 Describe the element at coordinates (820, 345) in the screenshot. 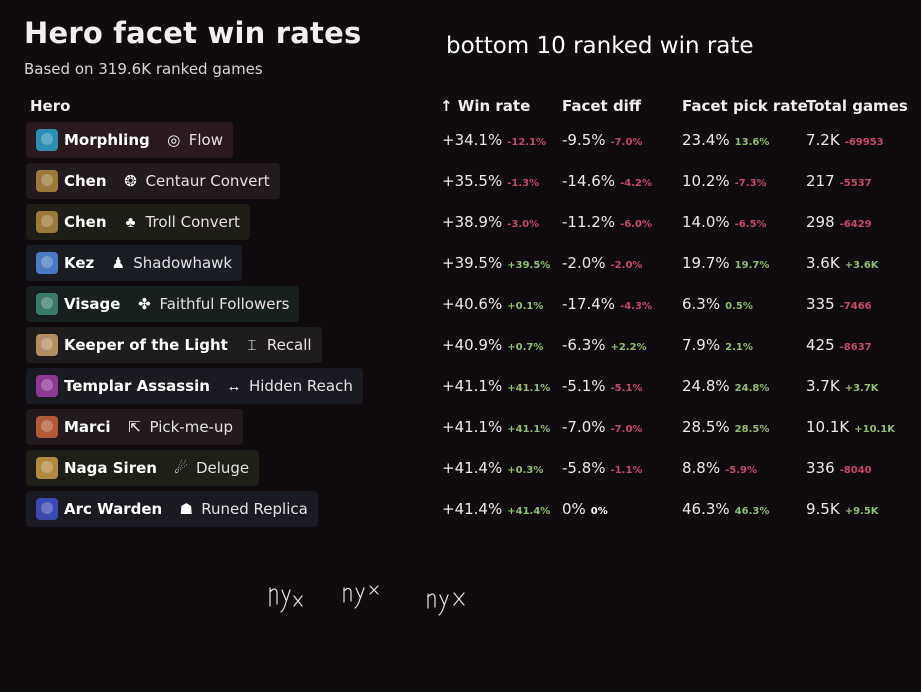

I see `total-games-value: 425` at that location.